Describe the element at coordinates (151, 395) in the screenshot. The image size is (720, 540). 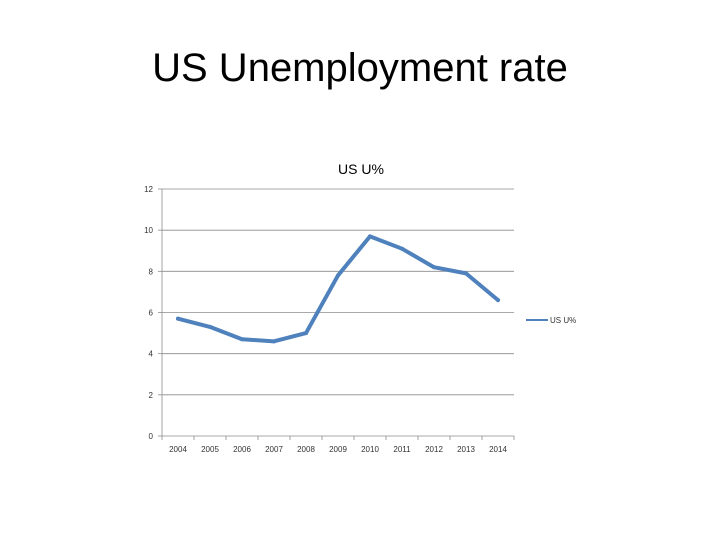
I see `y-tick-label-2: 2` at that location.